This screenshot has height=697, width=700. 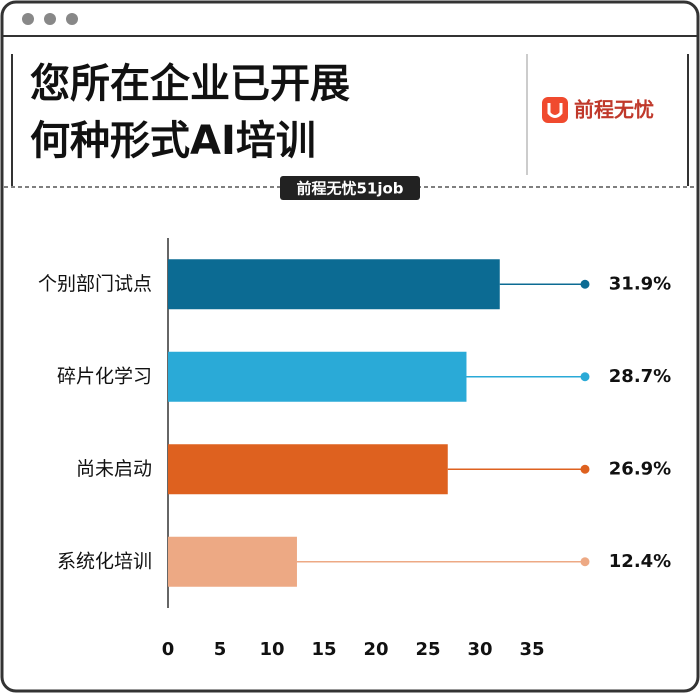 I want to click on category-label: 系统化培训, so click(x=104, y=561).